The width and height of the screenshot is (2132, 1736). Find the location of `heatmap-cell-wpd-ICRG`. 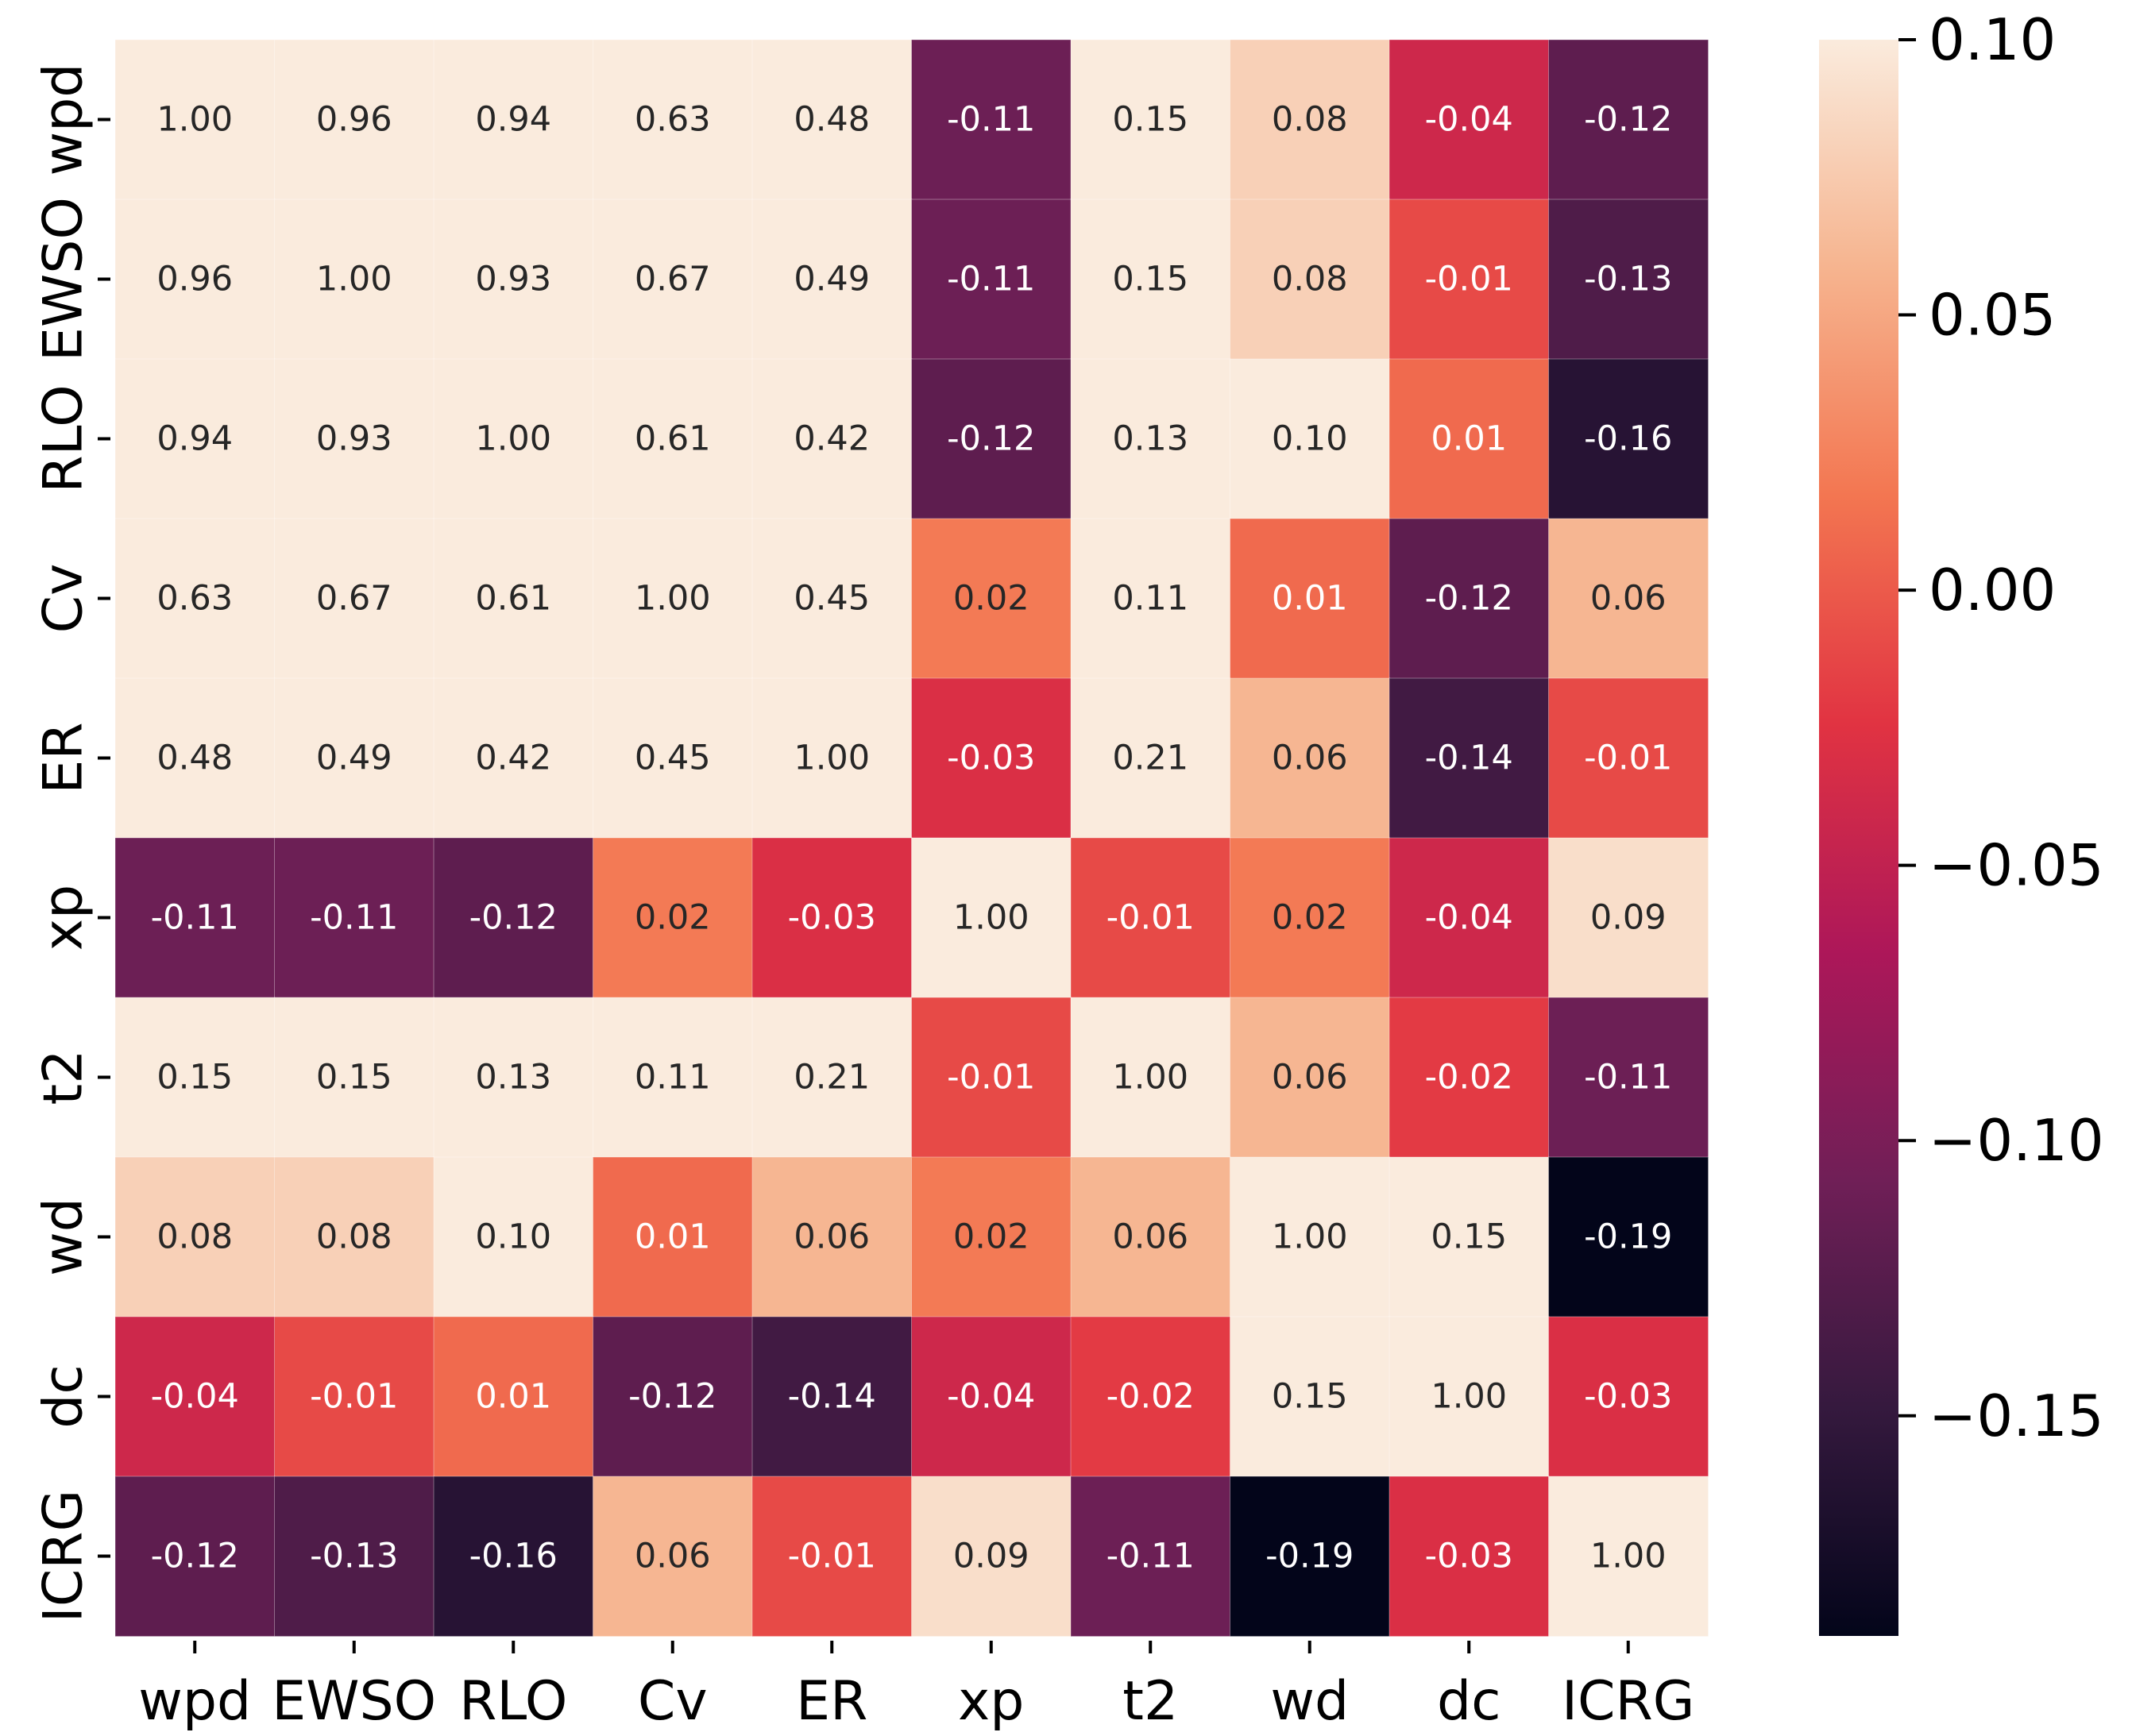

heatmap-cell-wpd-ICRG is located at coordinates (1628, 120).